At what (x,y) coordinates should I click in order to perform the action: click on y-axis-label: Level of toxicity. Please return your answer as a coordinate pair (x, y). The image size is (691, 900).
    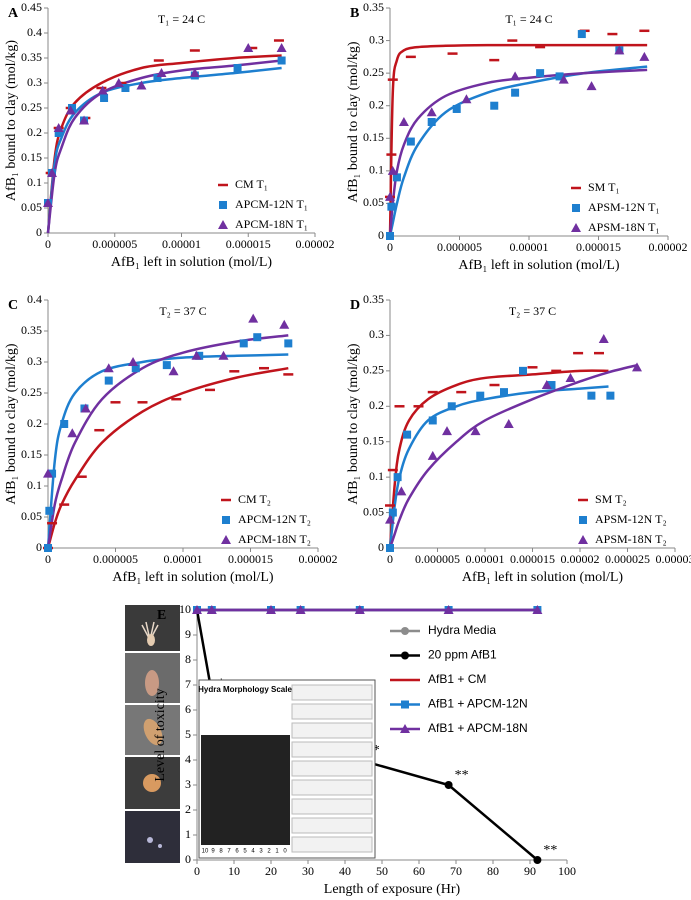
    Looking at the image, I should click on (160, 734).